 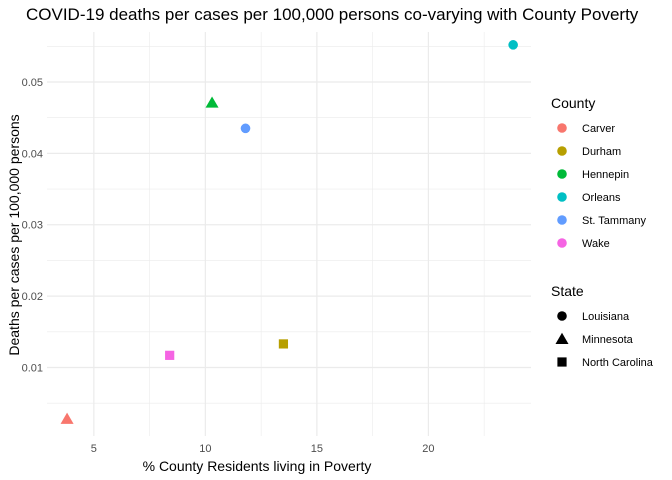 What do you see at coordinates (606, 317) in the screenshot?
I see `legend-state-label: Louisiana` at bounding box center [606, 317].